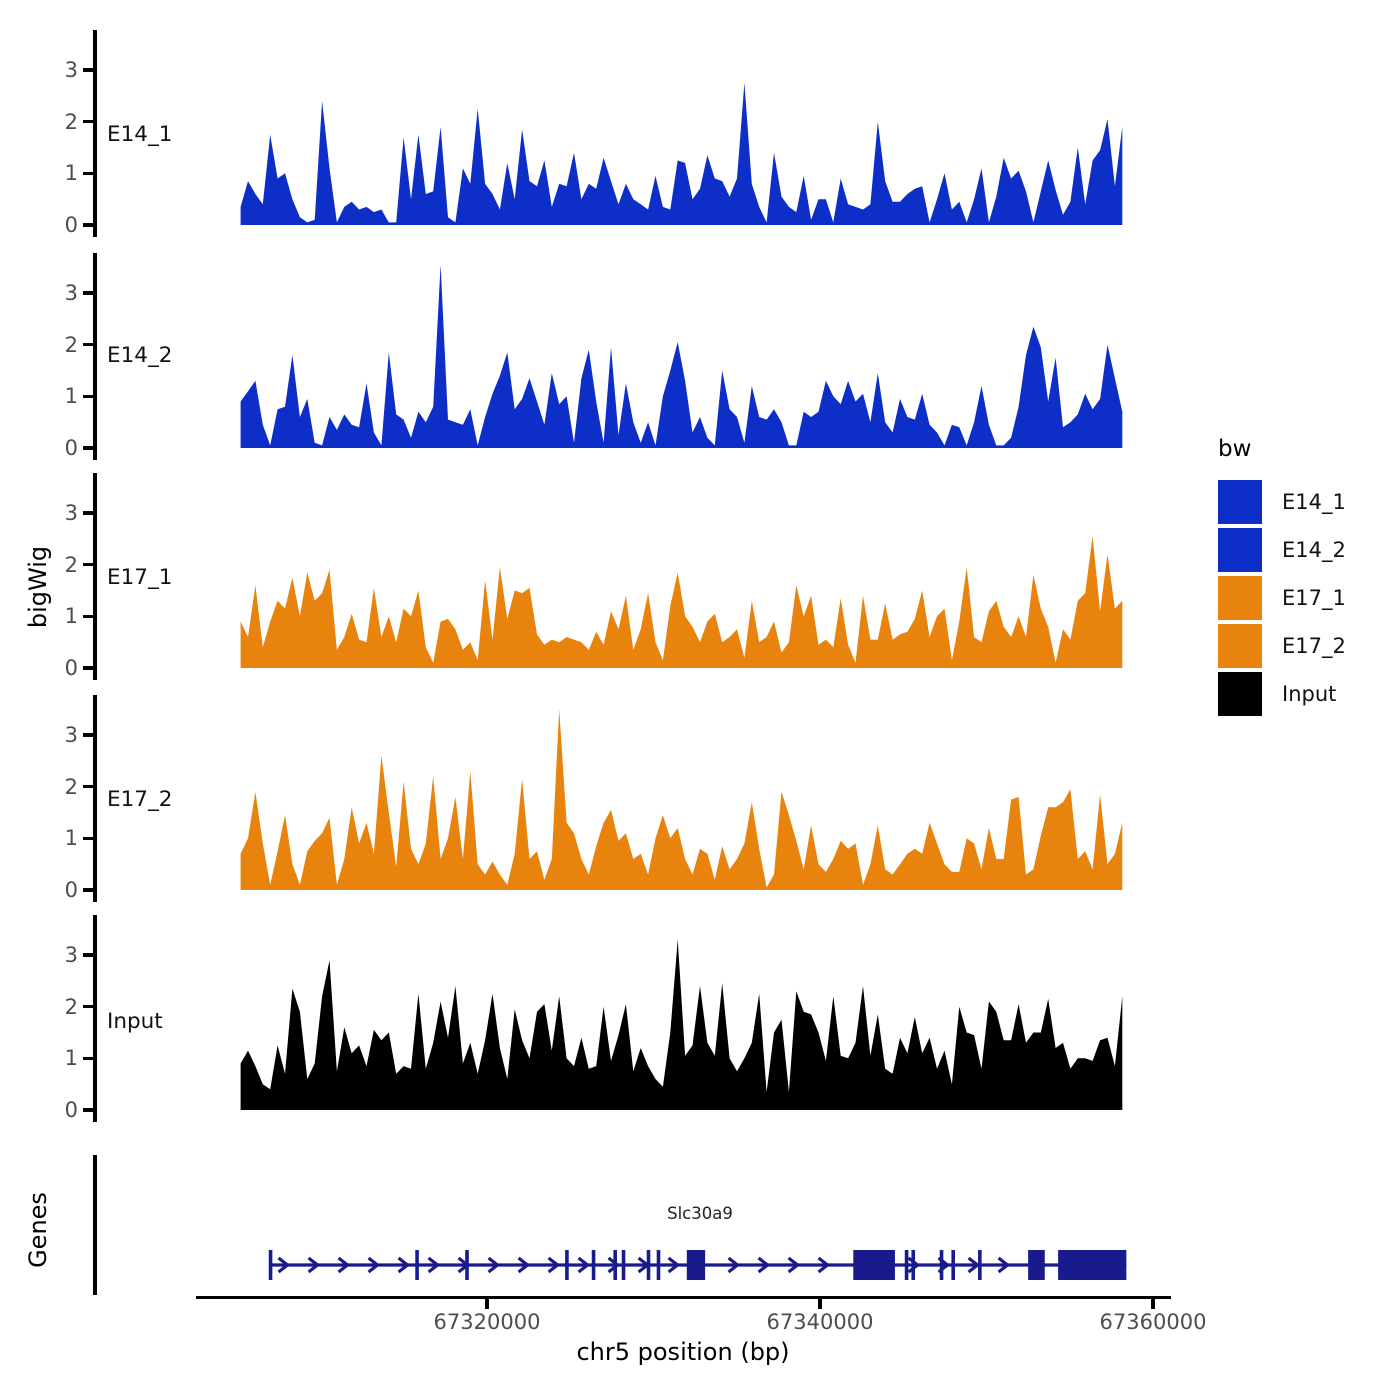  Describe the element at coordinates (1314, 598) in the screenshot. I see `legend-label-E17_1: E17_1` at that location.